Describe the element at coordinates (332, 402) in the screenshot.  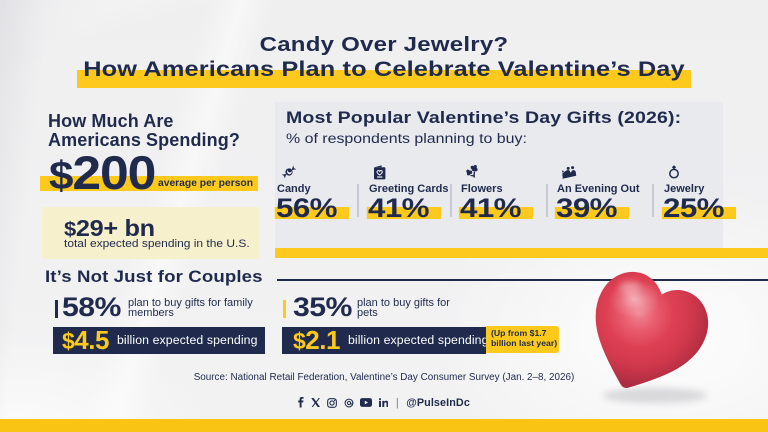
I see `instagram-icon` at that location.